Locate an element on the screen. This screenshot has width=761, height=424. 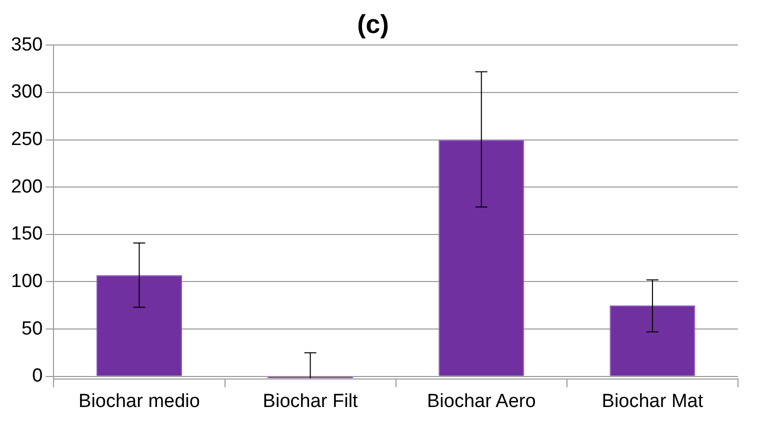
x-tick-label: Biochar medio is located at coordinates (139, 401).